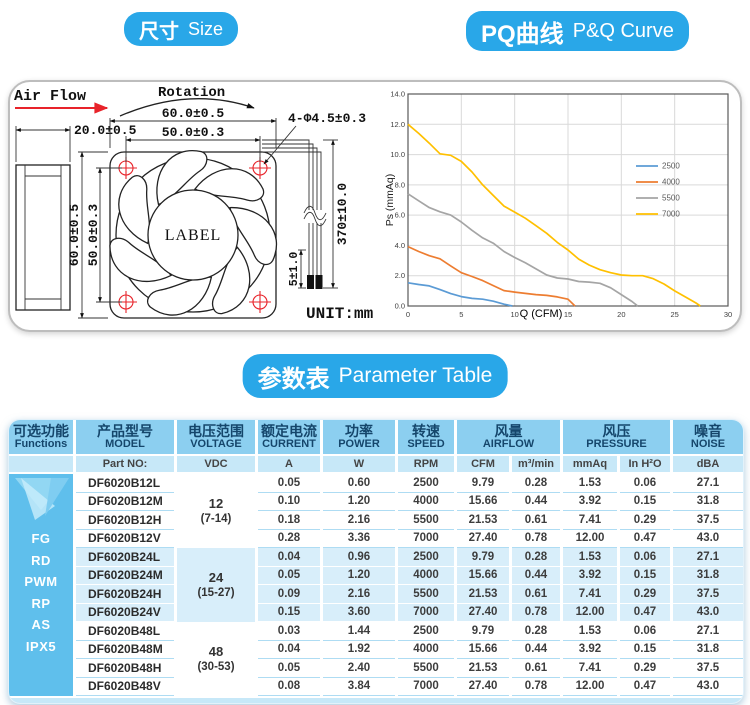 Image resolution: width=750 pixels, height=705 pixels. Describe the element at coordinates (645, 594) in the screenshot. I see `inh2o-cell: 0.29` at that location.